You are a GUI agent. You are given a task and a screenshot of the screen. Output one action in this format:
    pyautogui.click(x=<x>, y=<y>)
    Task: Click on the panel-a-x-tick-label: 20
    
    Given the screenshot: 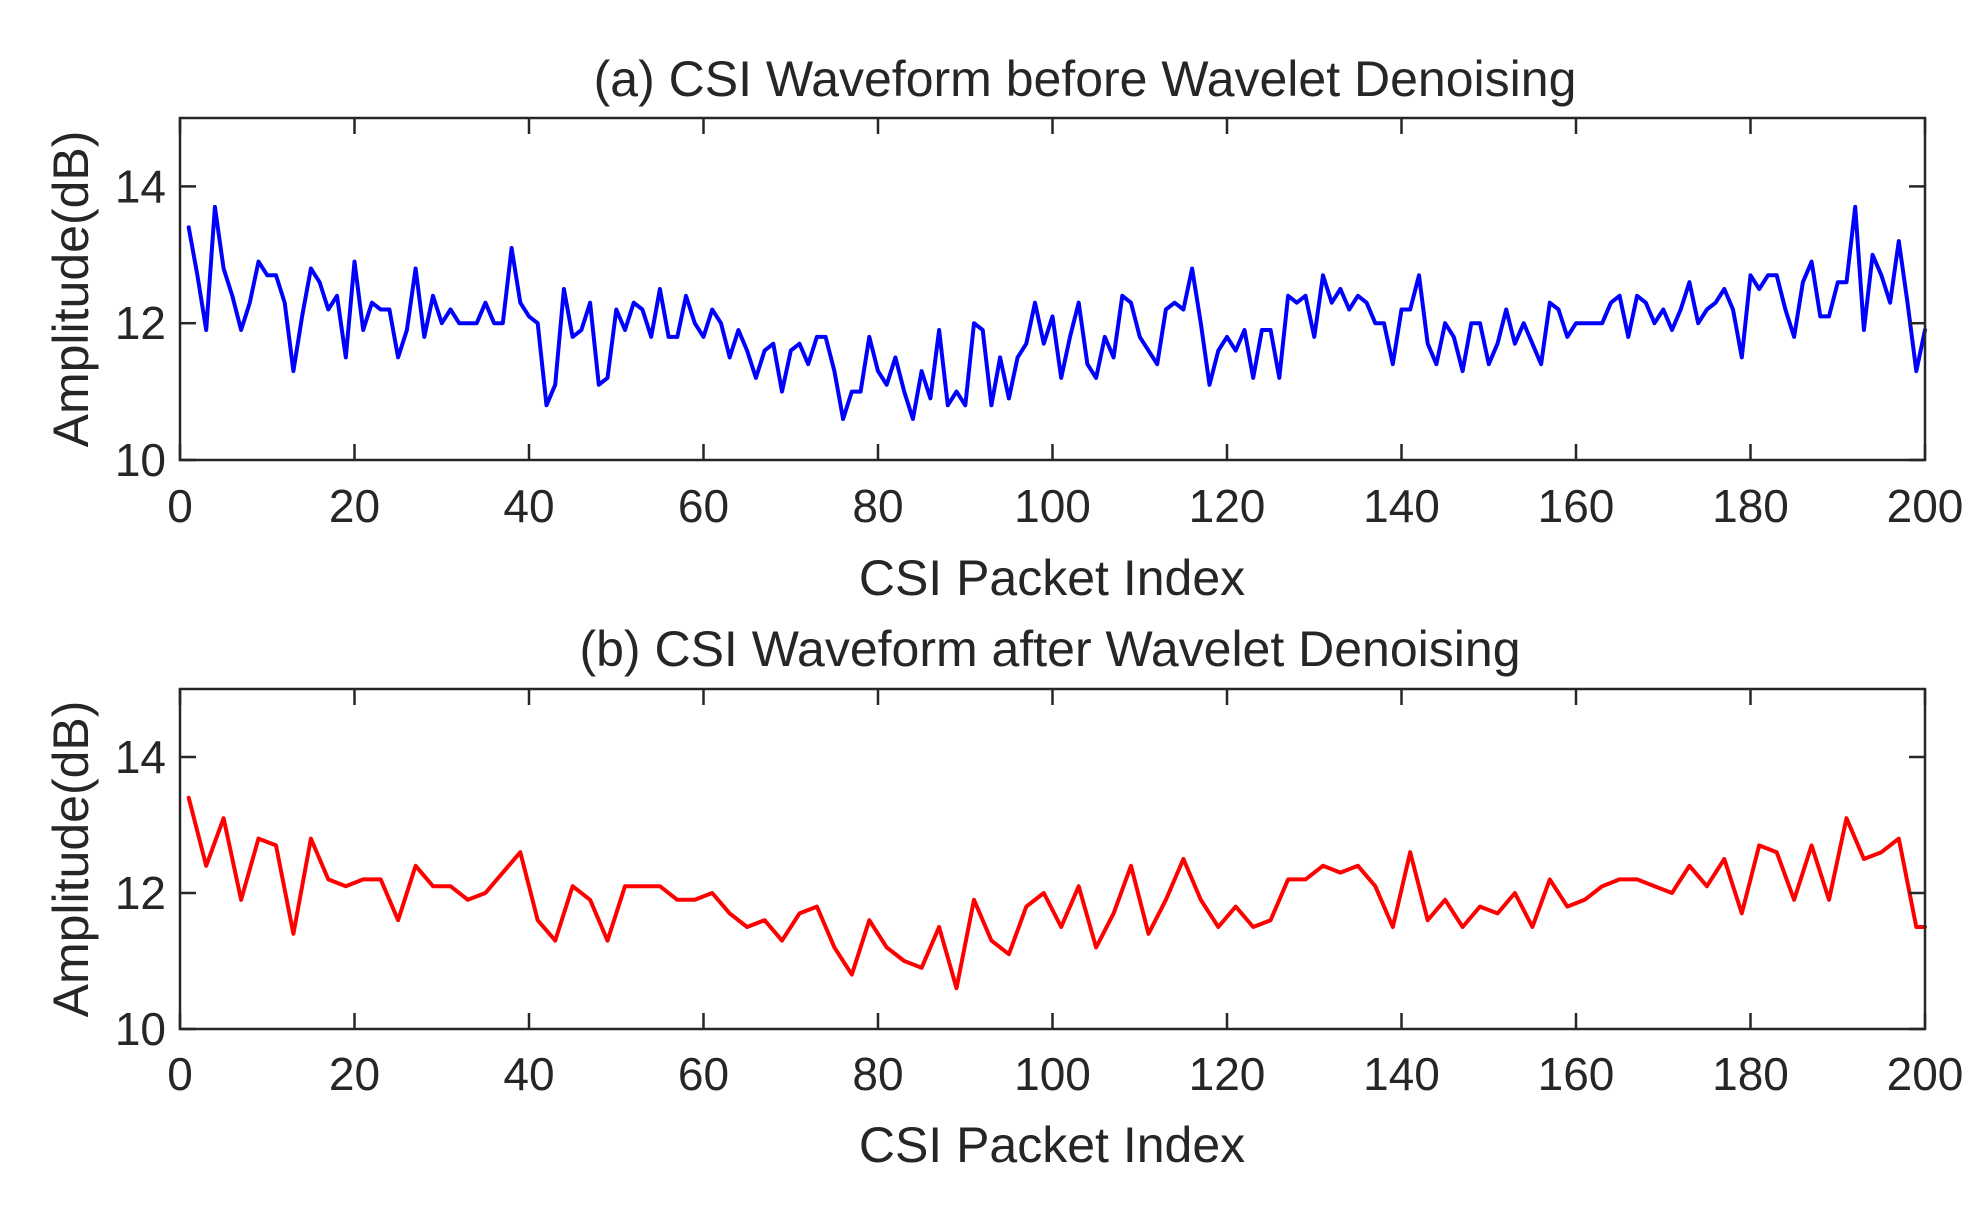 What is the action you would take?
    pyautogui.click(x=354, y=506)
    